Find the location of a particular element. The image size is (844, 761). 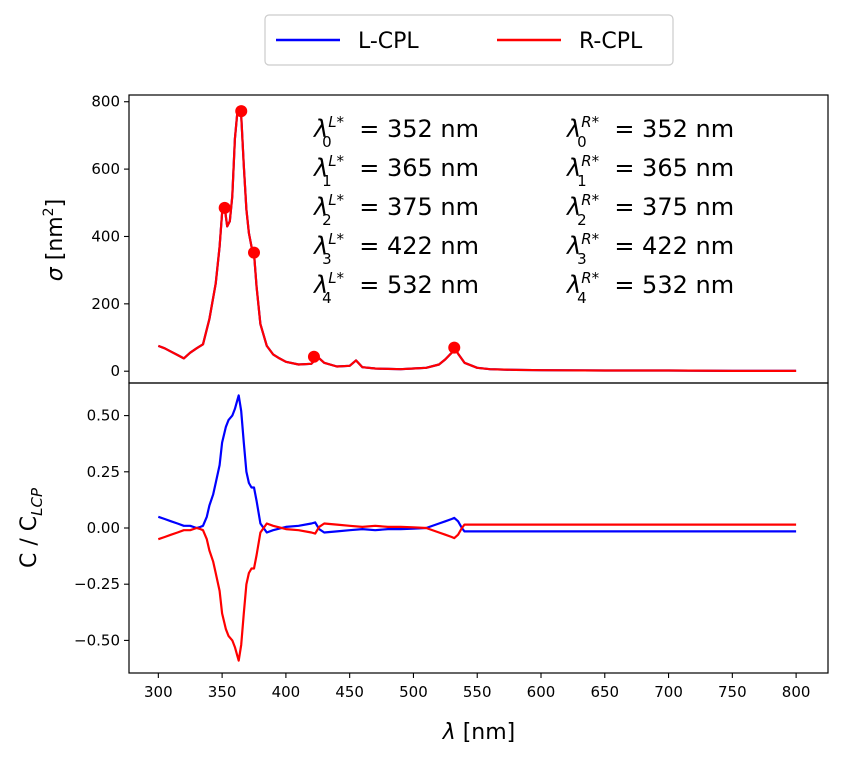

bottom-ytick-label: −0.25 is located at coordinates (97, 584).